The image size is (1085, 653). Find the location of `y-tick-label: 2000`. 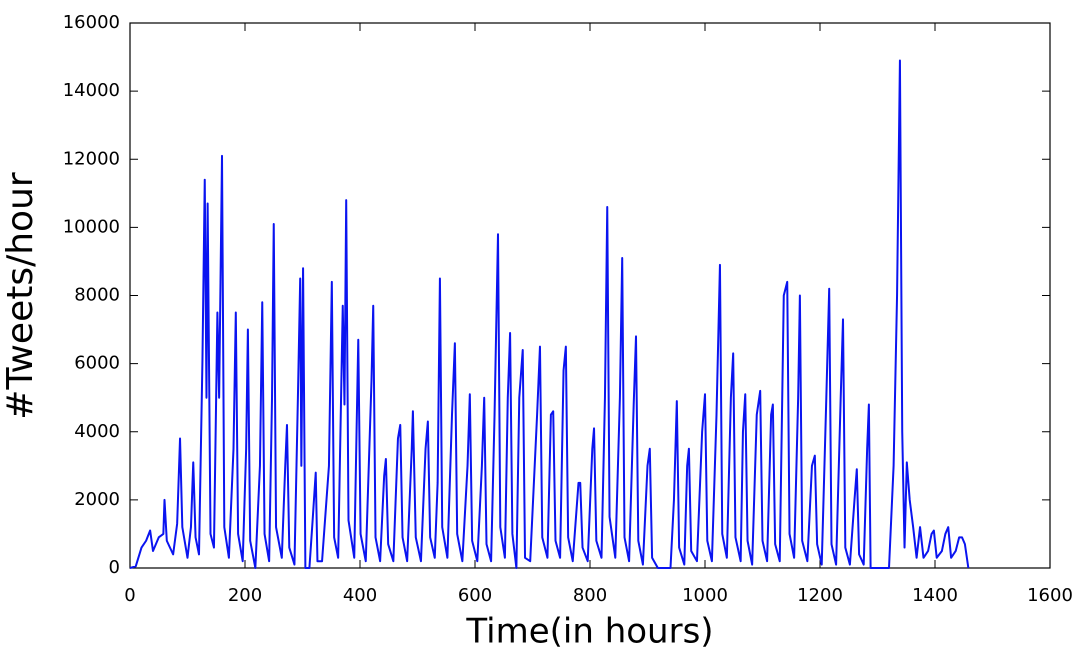

y-tick-label: 2000 is located at coordinates (97, 499).